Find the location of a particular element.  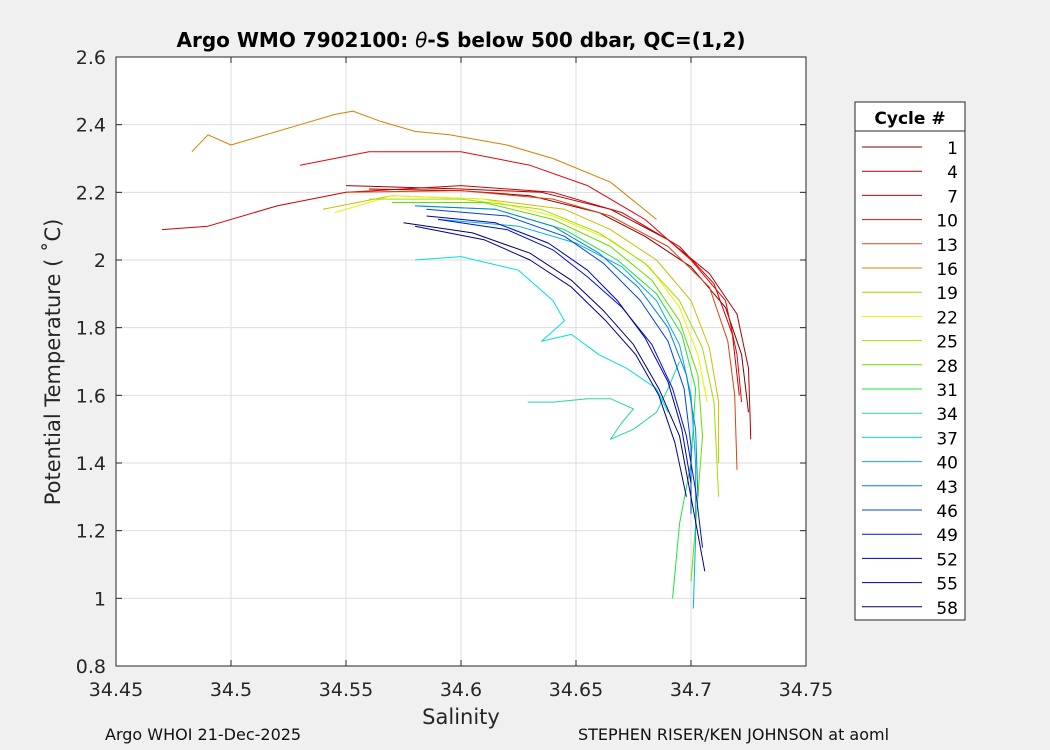

legend-label-cycle-4: 4 is located at coordinates (952, 173).